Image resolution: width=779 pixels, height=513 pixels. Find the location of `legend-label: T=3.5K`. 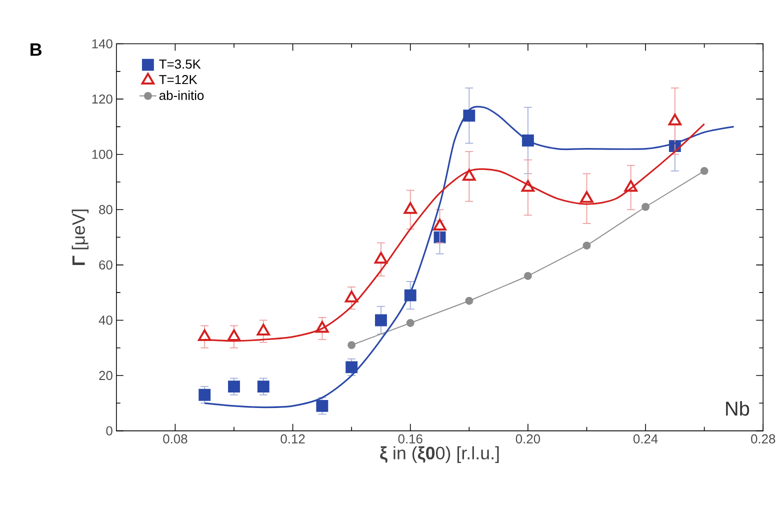

legend-label: T=3.5K is located at coordinates (180, 64).